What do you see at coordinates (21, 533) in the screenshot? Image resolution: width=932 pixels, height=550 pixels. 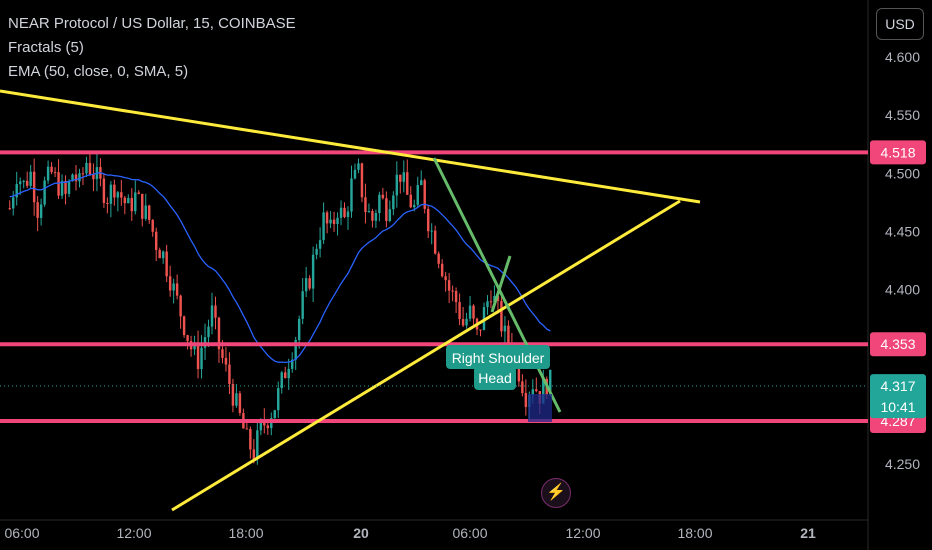 I see `time-tick-label: 06:00` at bounding box center [21, 533].